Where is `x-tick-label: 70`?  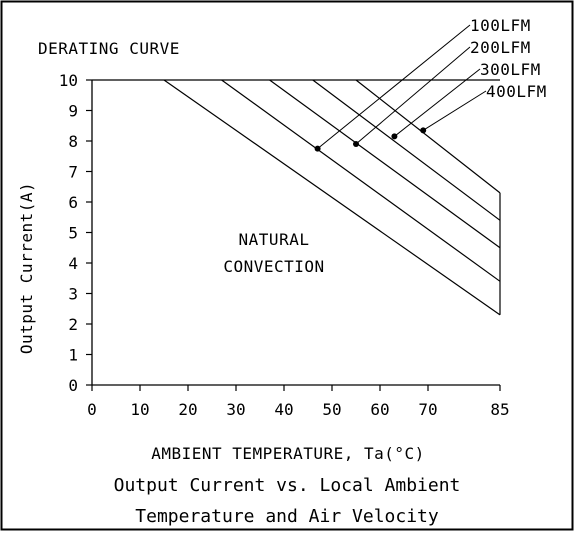
x-tick-label: 70 is located at coordinates (427, 409).